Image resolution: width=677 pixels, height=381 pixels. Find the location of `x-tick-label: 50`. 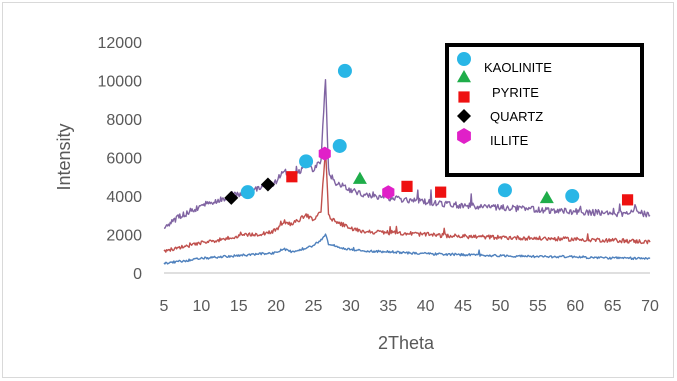

x-tick-label: 50 is located at coordinates (501, 306).